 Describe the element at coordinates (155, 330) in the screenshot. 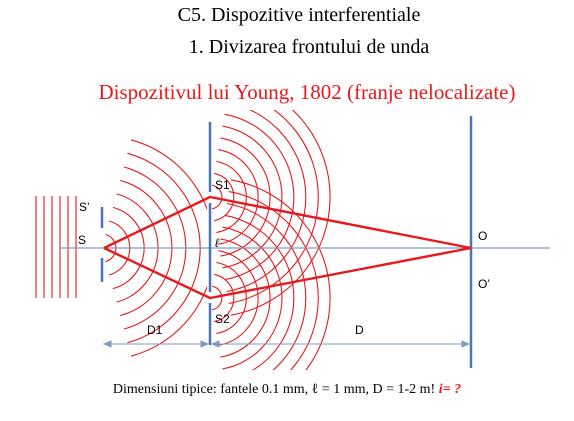

I see `label-d1: D1` at that location.